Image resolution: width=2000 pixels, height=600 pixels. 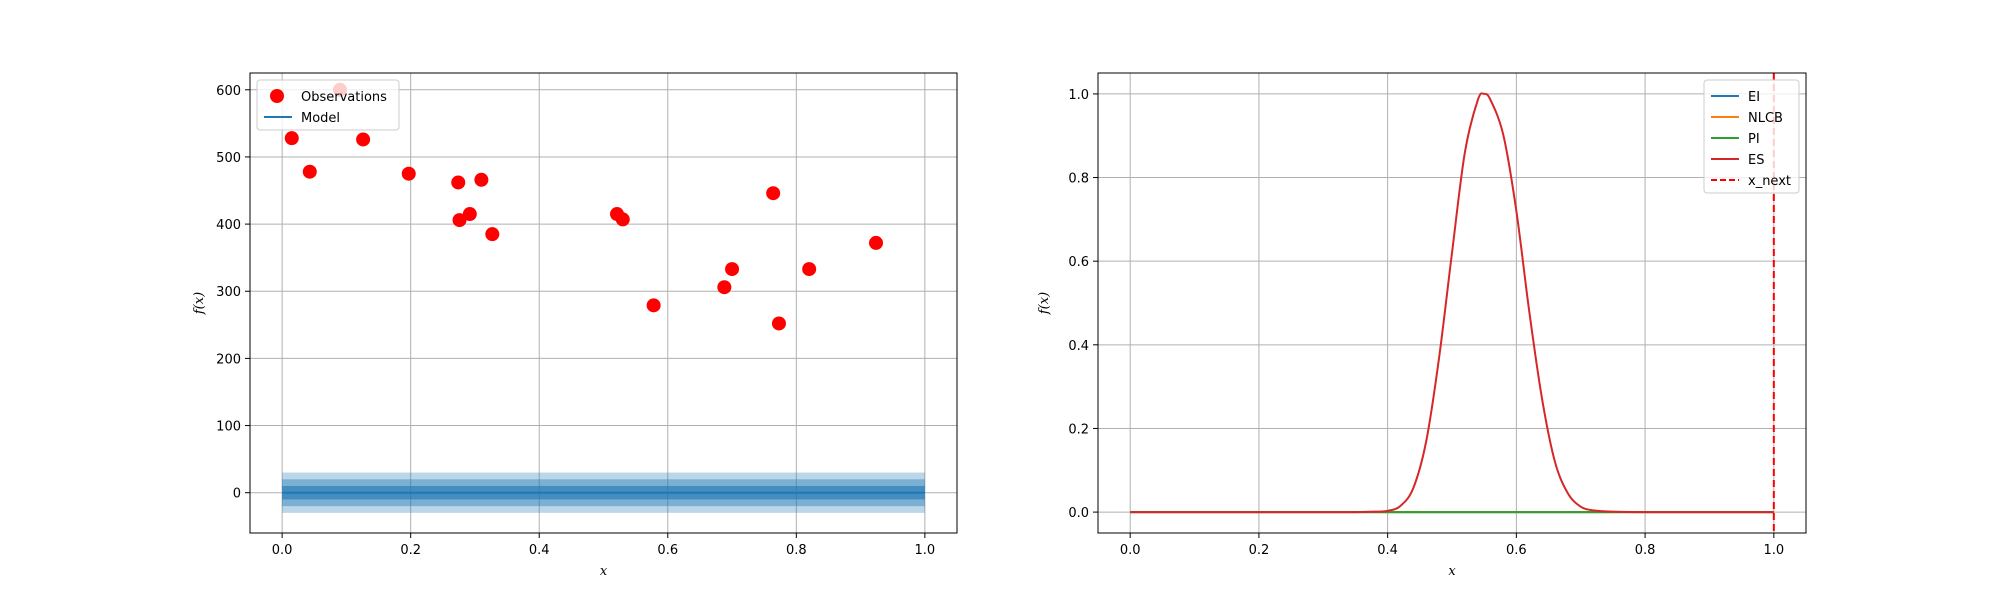 What do you see at coordinates (1078, 513) in the screenshot?
I see `y-tick-label: 0.0` at bounding box center [1078, 513].